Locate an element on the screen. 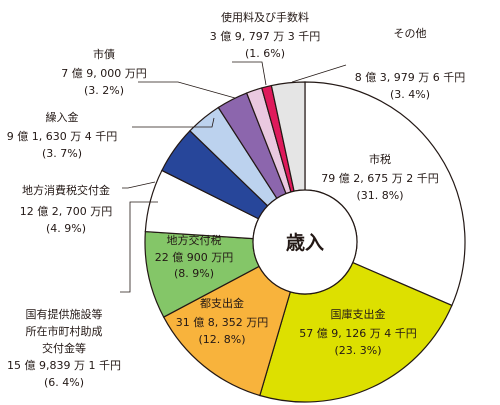  leader-line-sonota is located at coordinates (319, 73).